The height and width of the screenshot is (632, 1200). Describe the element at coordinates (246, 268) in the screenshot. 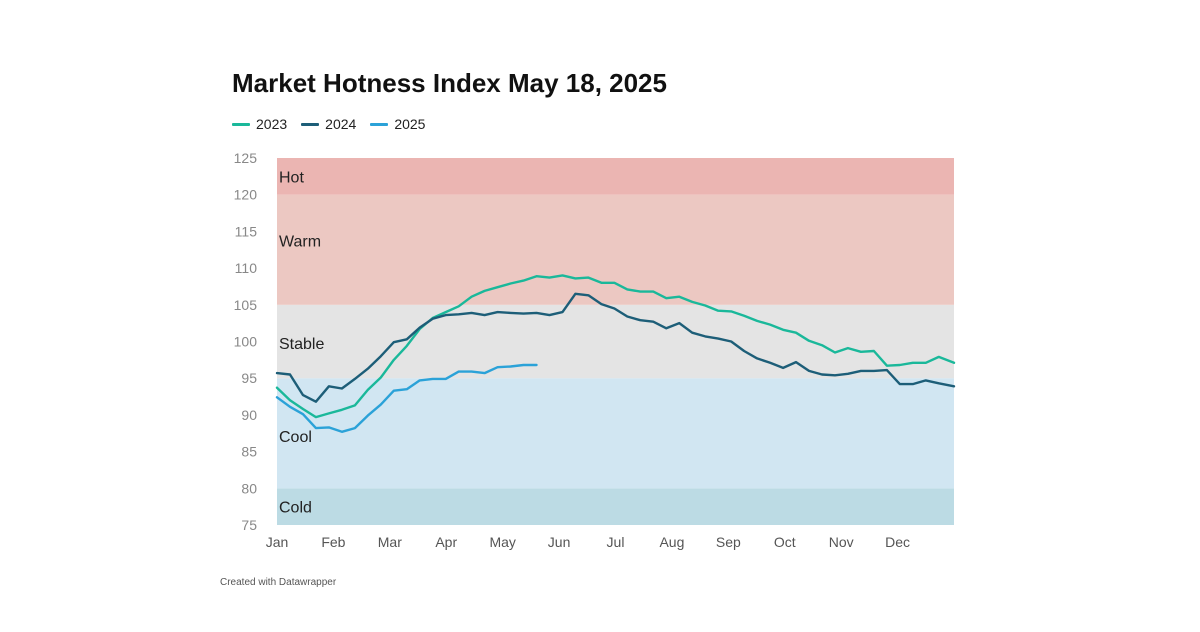

I see `y-tick-label: 110` at that location.